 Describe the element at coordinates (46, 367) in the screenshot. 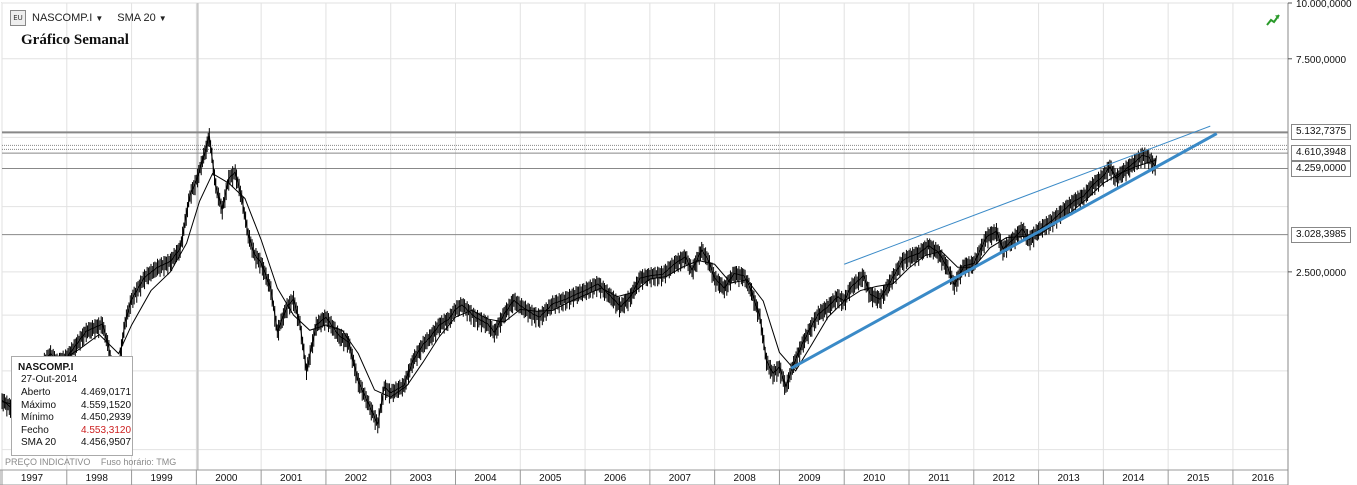

I see `info-symbol: NASCOMP.I` at that location.